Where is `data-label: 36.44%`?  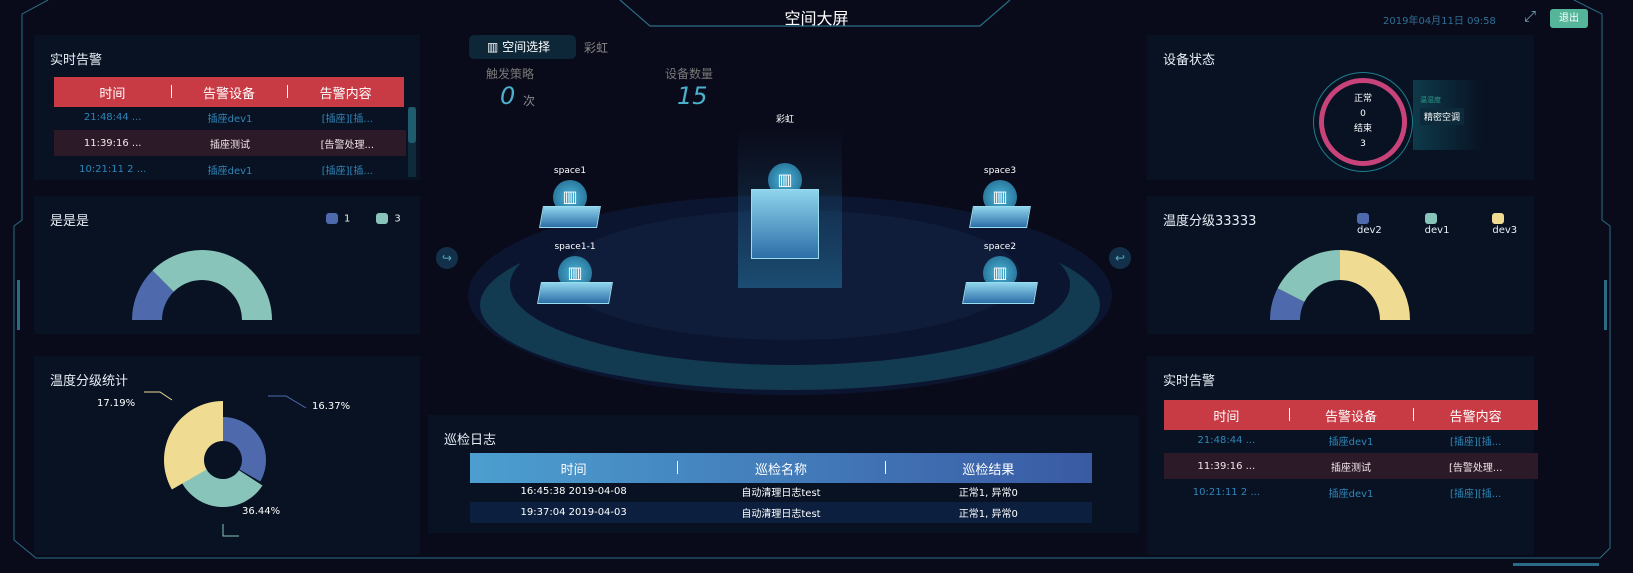 data-label: 36.44% is located at coordinates (261, 511).